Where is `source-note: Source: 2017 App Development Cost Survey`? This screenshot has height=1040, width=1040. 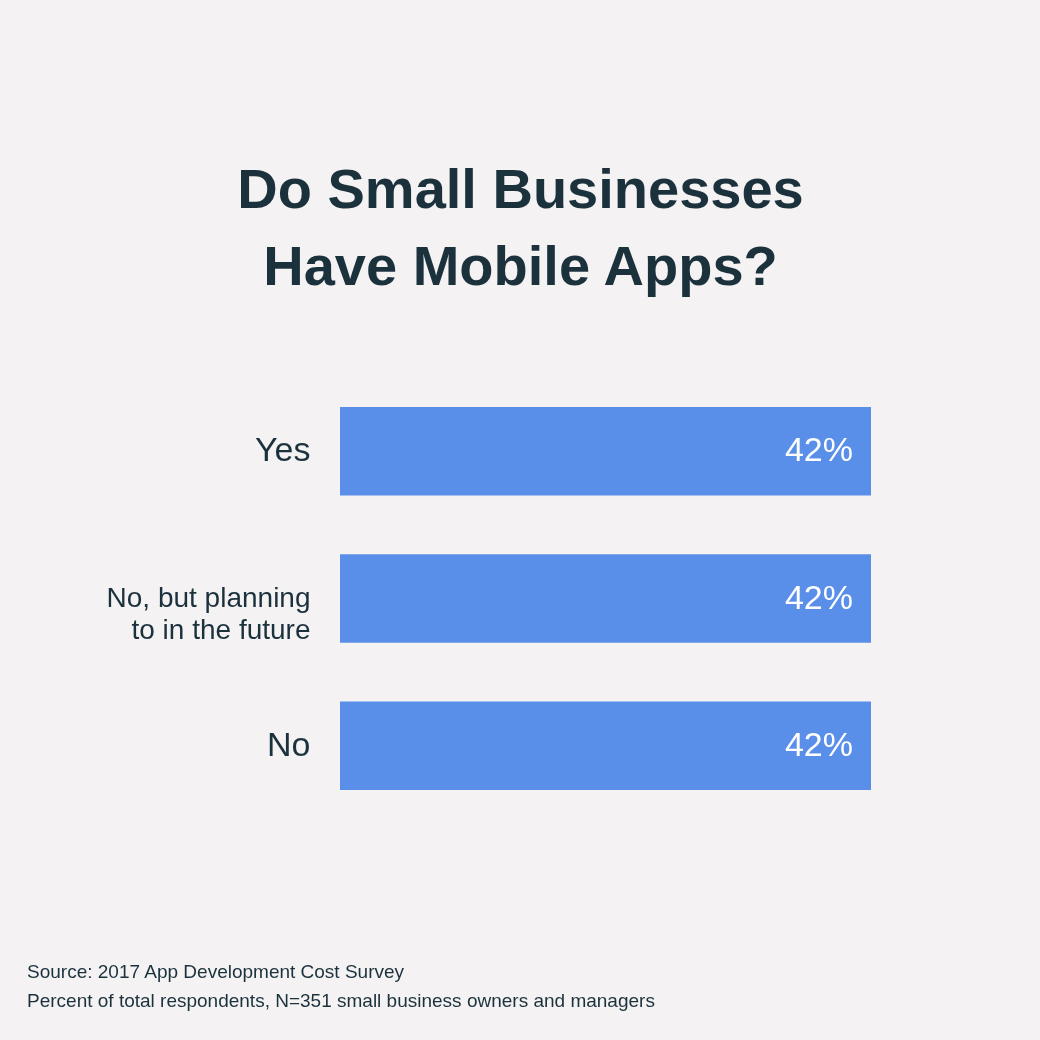
source-note: Source: 2017 App Development Cost Survey is located at coordinates (216, 971).